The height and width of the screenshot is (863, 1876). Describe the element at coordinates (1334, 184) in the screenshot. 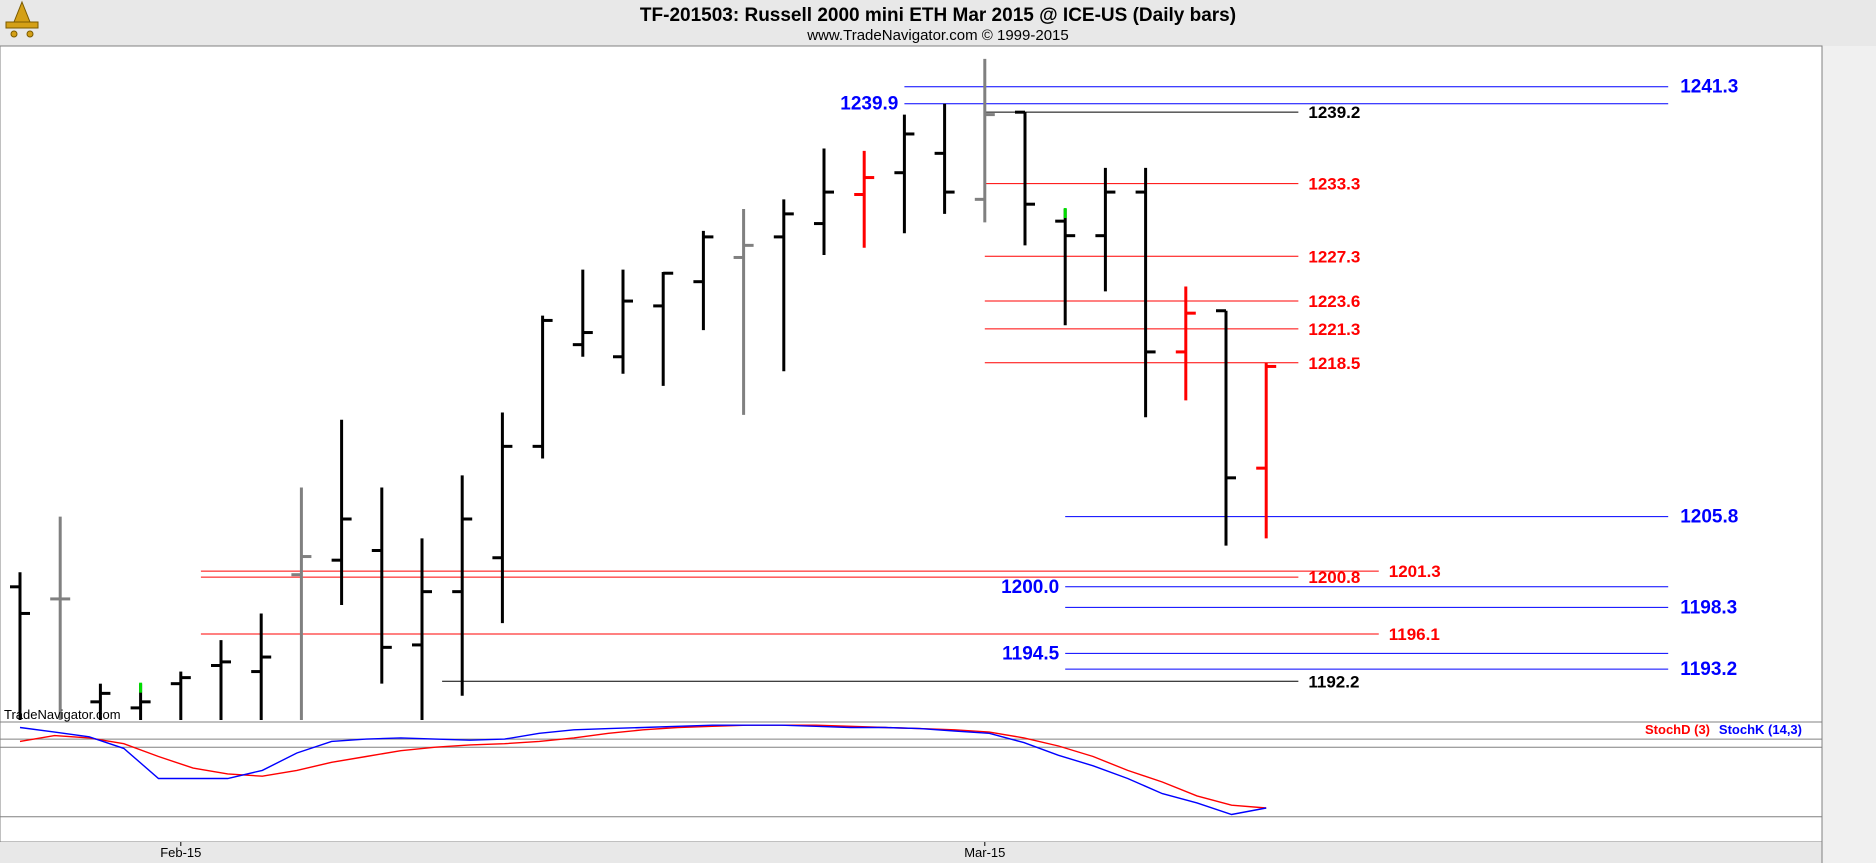

I see `level-label: 1233.3` at that location.